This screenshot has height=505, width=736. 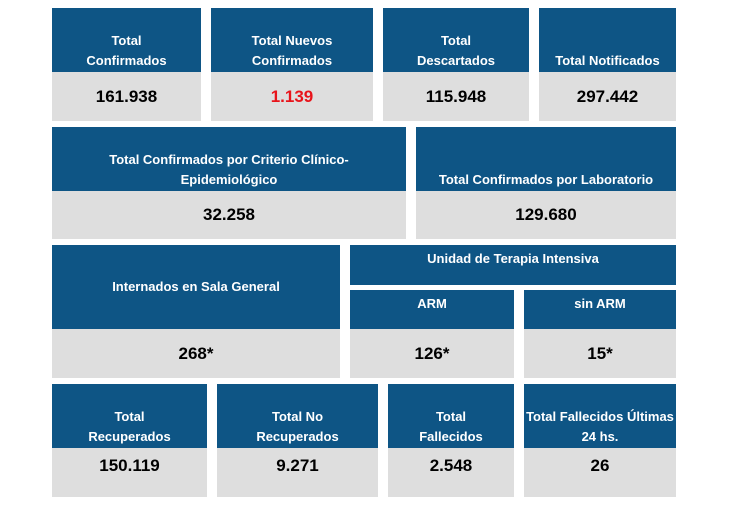 What do you see at coordinates (607, 60) in the screenshot?
I see `label-line: Total Notificados` at bounding box center [607, 60].